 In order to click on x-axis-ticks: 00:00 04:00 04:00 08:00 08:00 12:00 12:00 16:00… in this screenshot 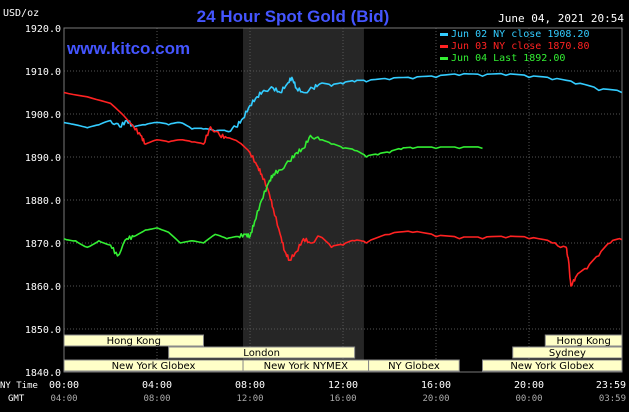, I will do `click(337, 392)`.